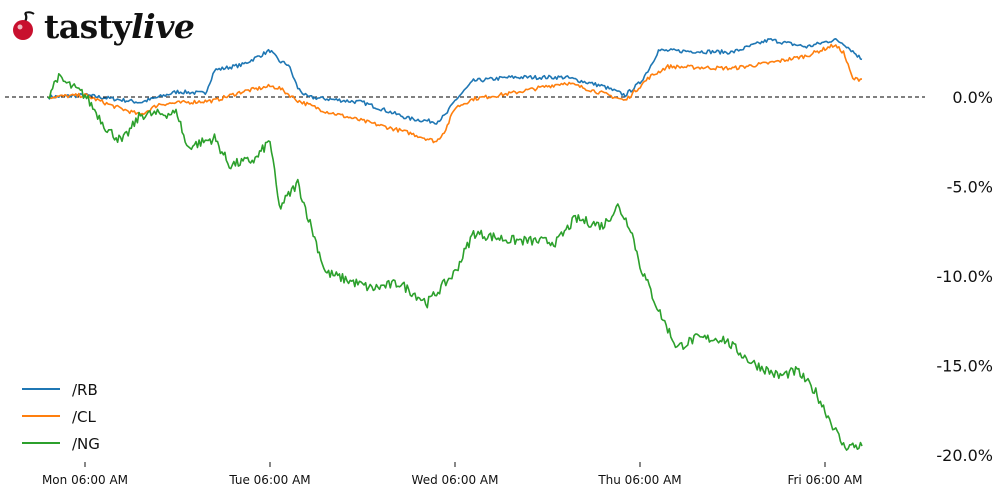 This screenshot has width=1000, height=495. I want to click on series-line-rb, so click(455, 81).